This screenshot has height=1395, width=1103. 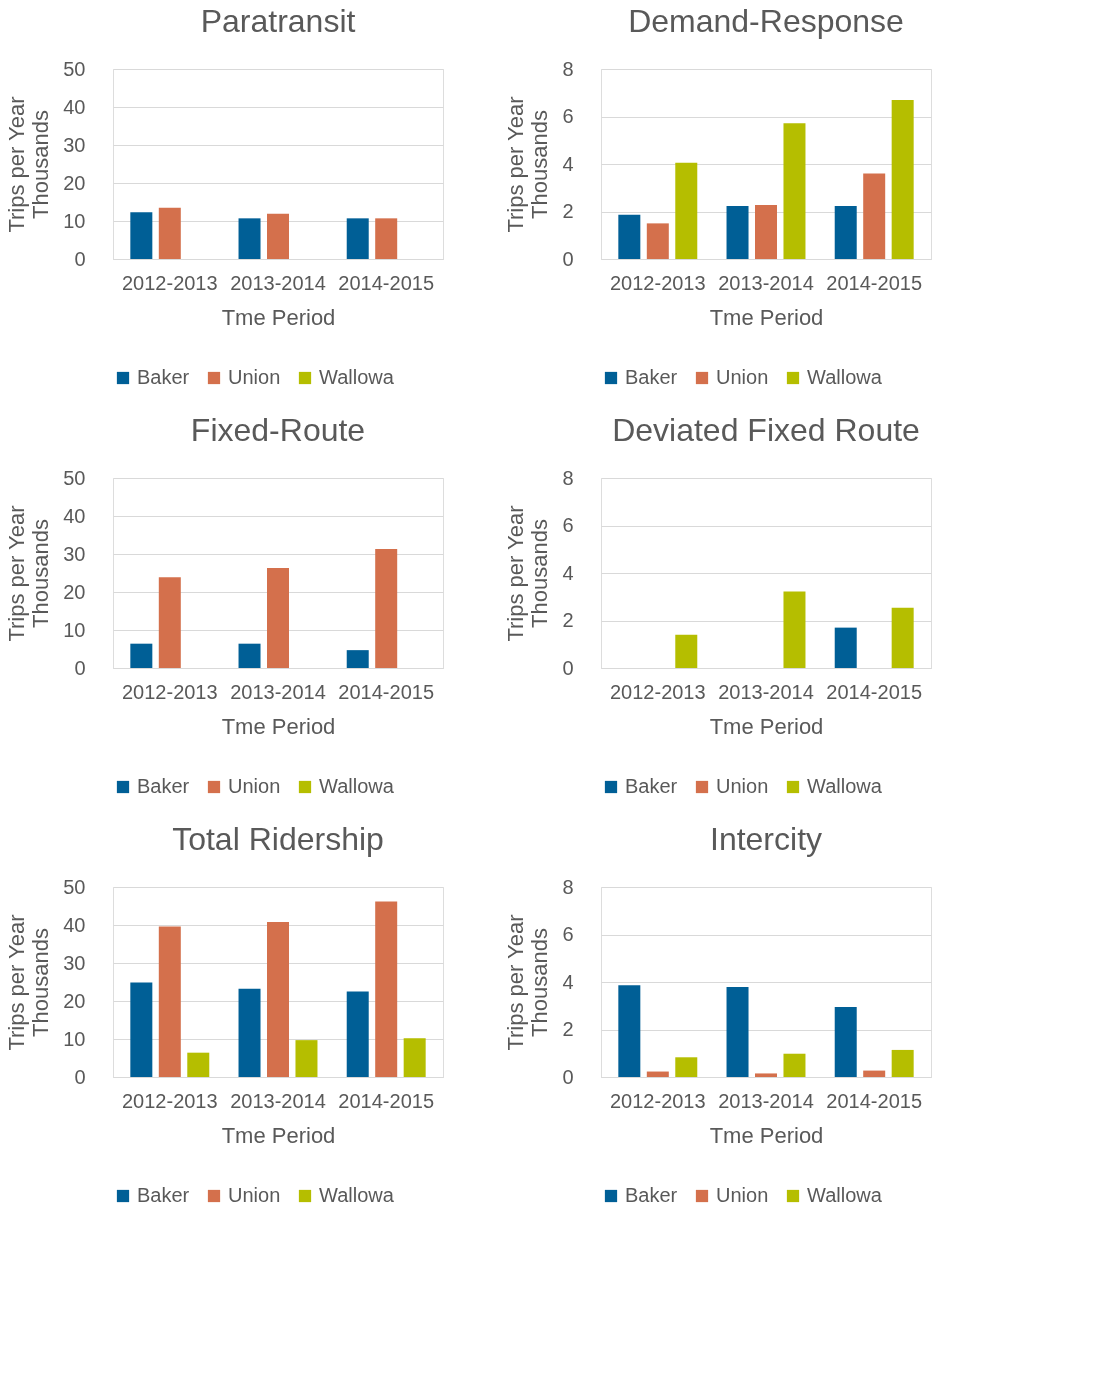 I want to click on chart-title: Demand-Response, so click(x=766, y=21).